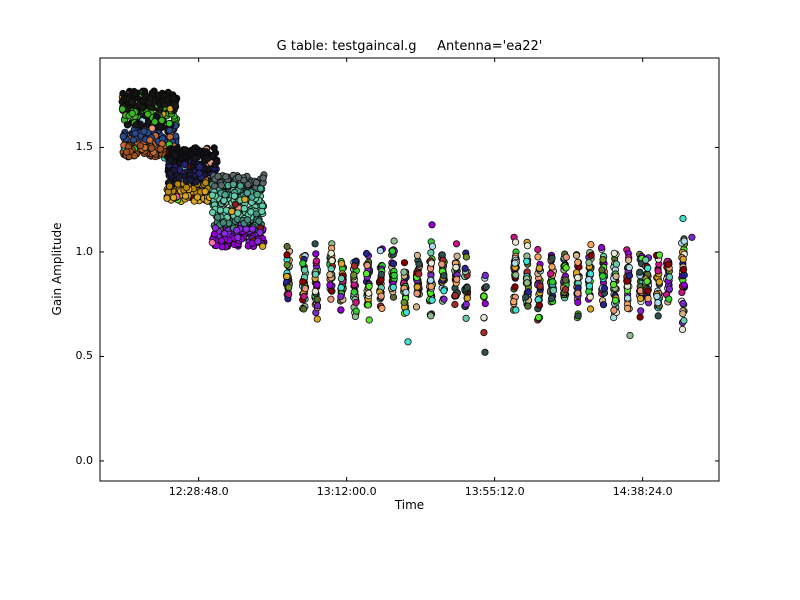 This screenshot has width=800, height=600. I want to click on y-tick-label: 0.0, so click(84, 460).